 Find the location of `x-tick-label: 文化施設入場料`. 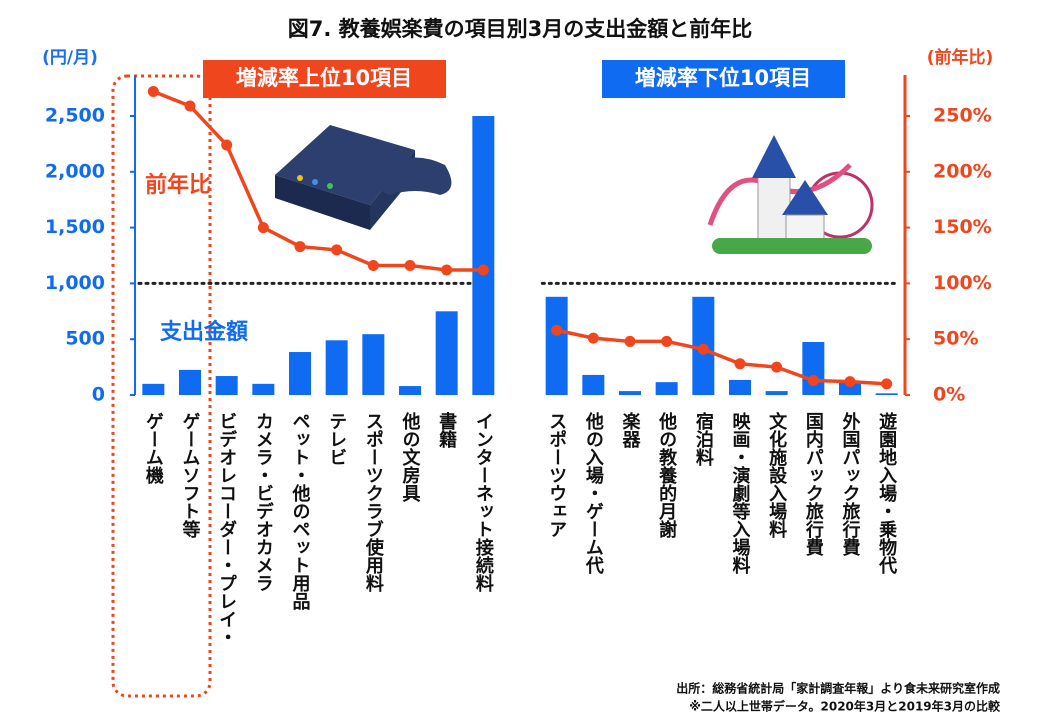

x-tick-label: 文化施設入場料 is located at coordinates (776, 475).